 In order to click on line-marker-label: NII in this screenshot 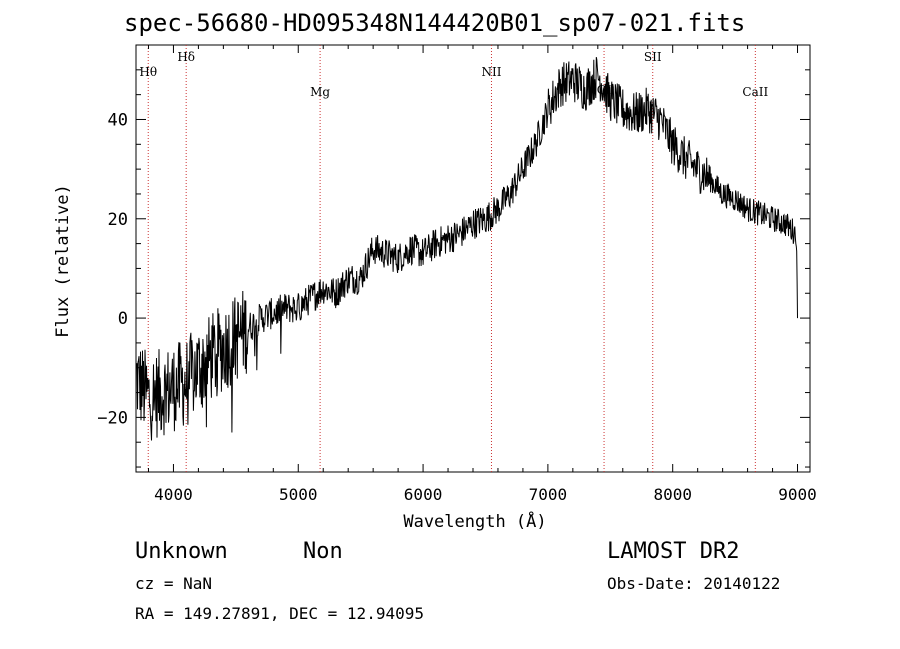, I will do `click(491, 72)`.